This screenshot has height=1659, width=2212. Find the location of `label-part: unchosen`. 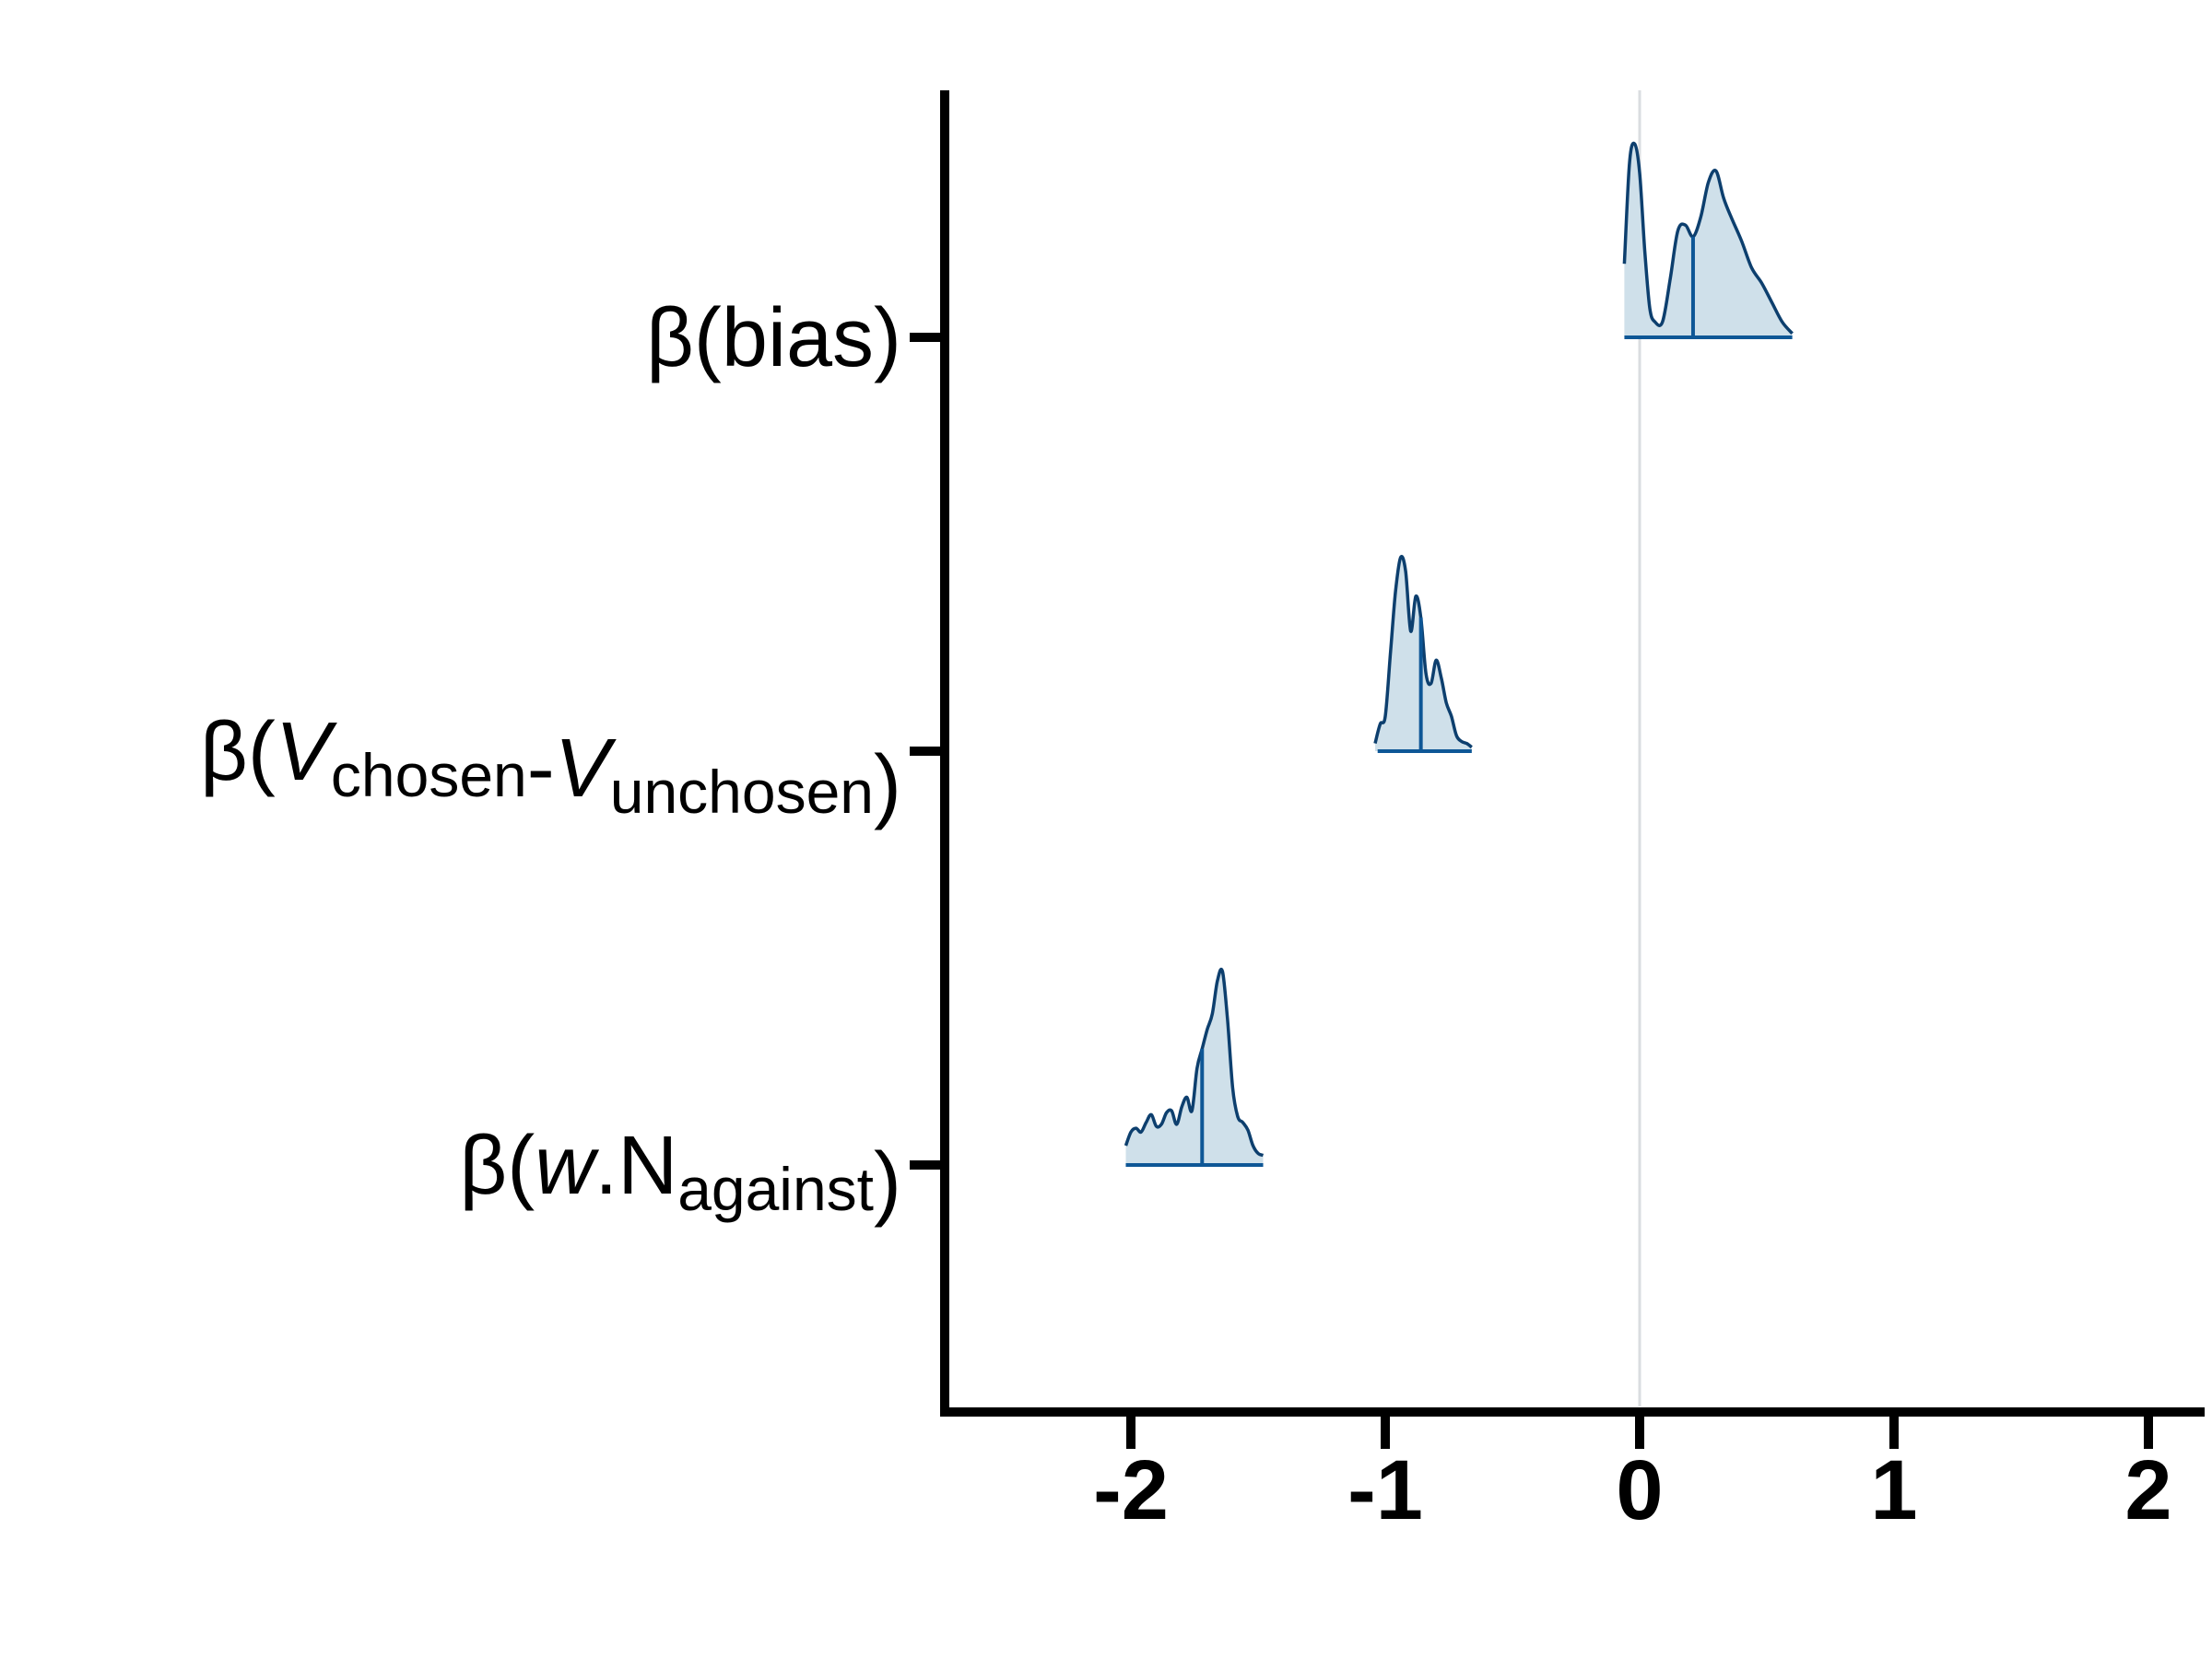

label-part: unchosen is located at coordinates (742, 792).